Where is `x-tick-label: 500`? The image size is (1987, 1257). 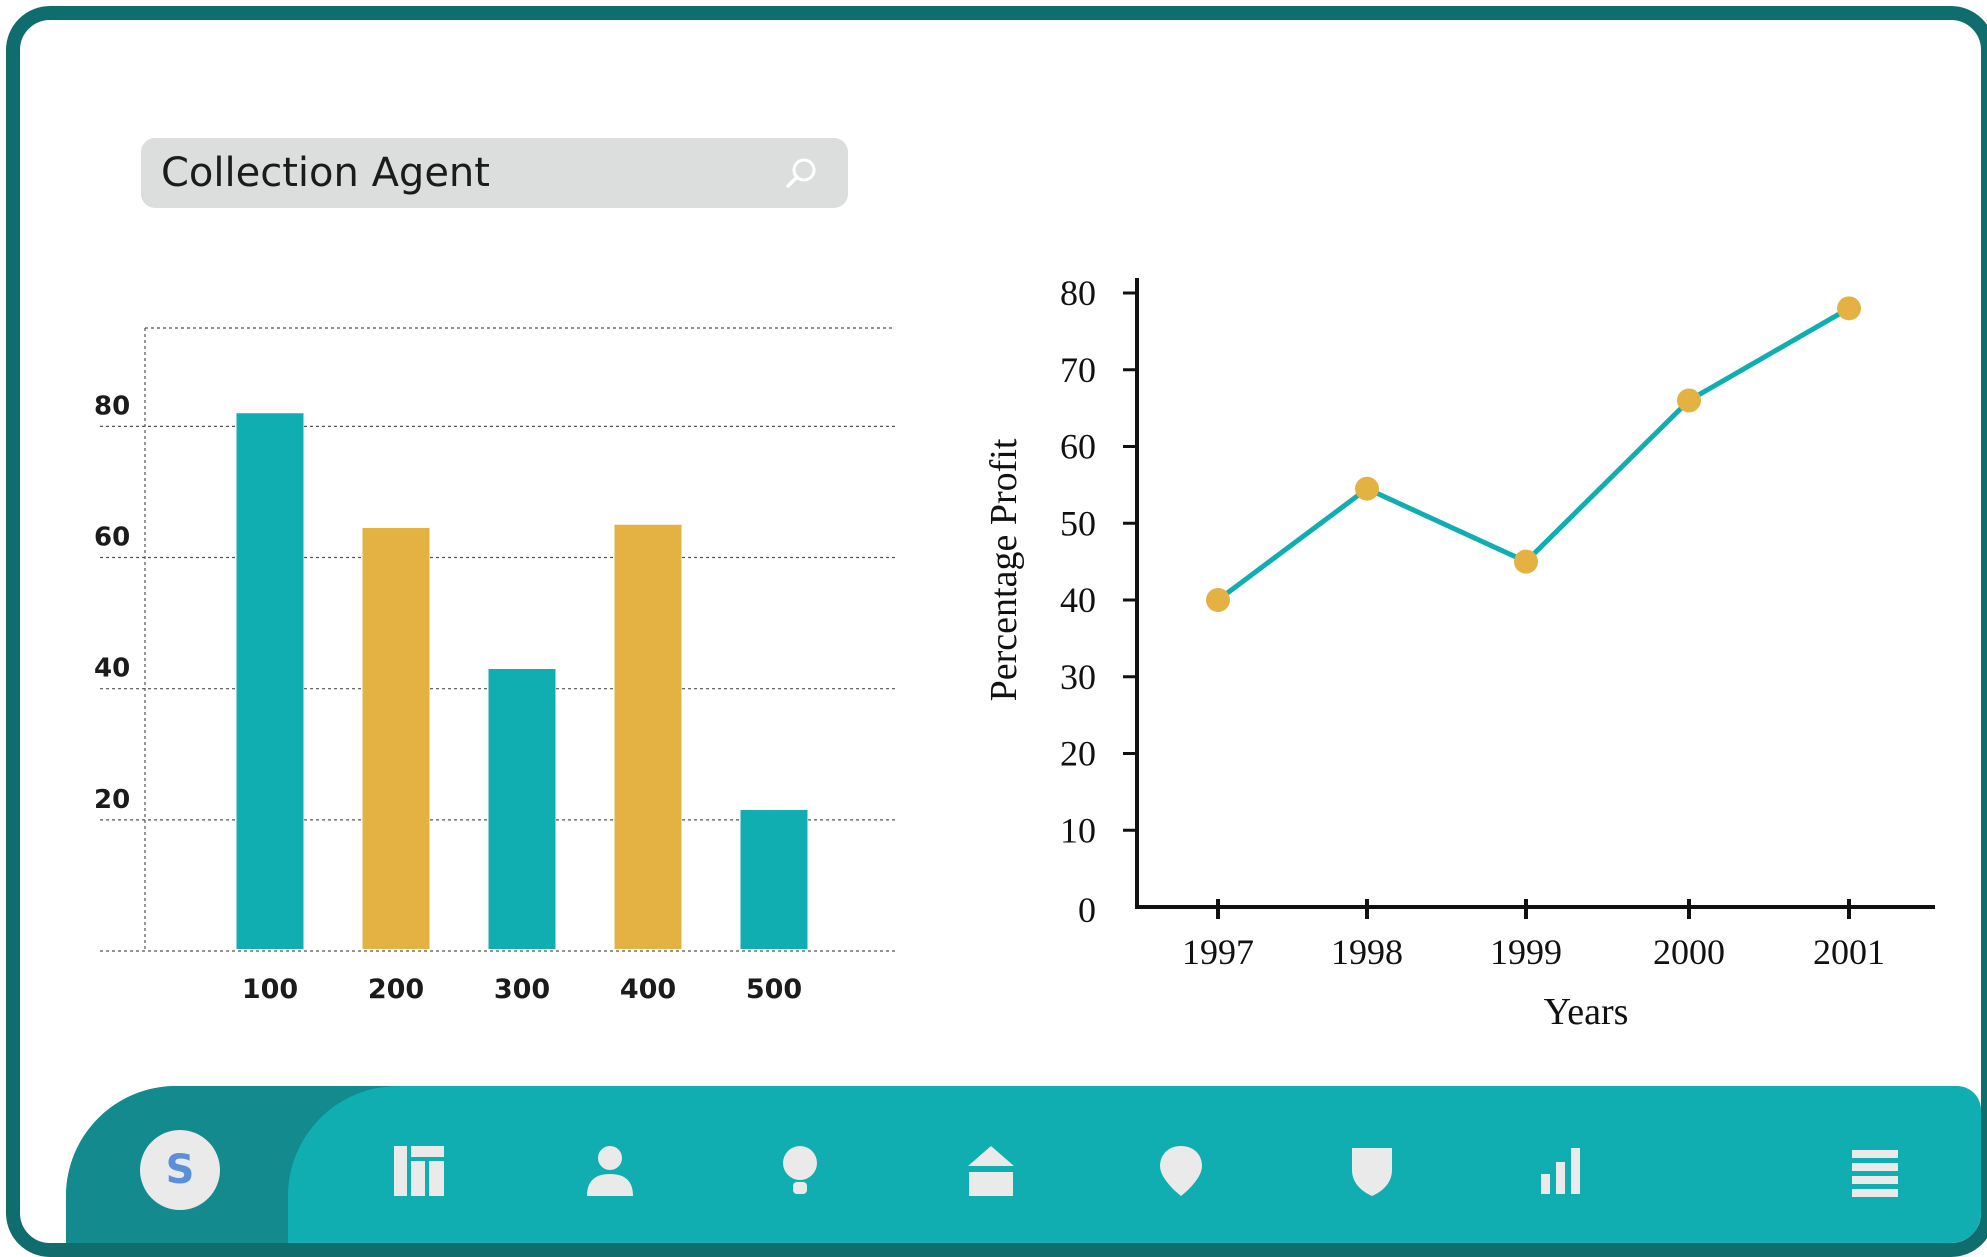 x-tick-label: 500 is located at coordinates (774, 989).